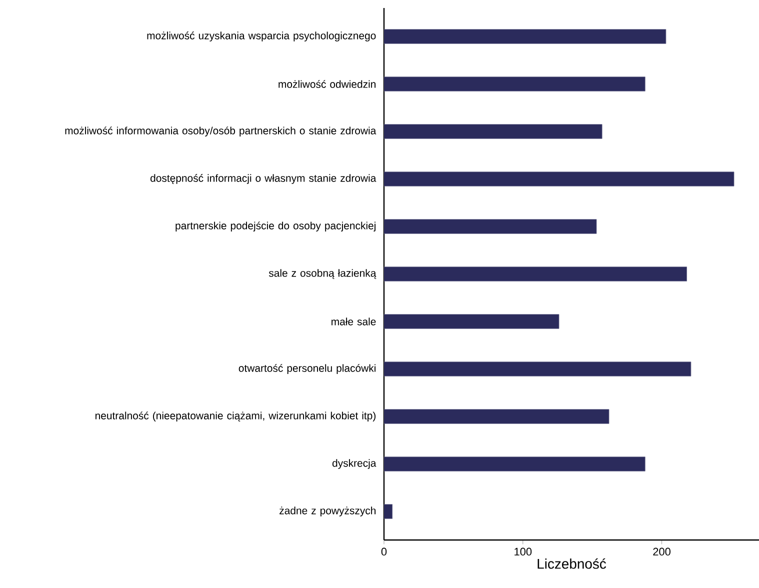 This screenshot has width=759, height=588. Describe the element at coordinates (661, 552) in the screenshot. I see `x-tick-label: 200` at that location.